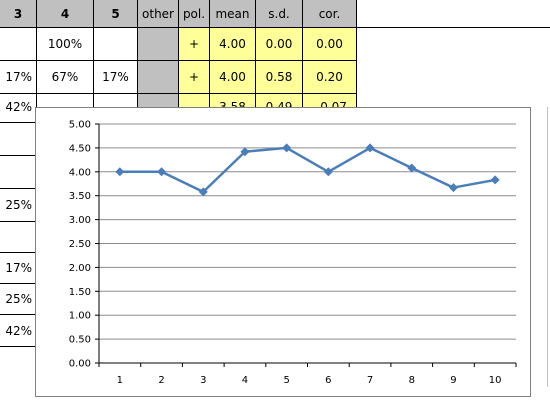  I want to click on y-tick-label: 3.50, so click(80, 196).